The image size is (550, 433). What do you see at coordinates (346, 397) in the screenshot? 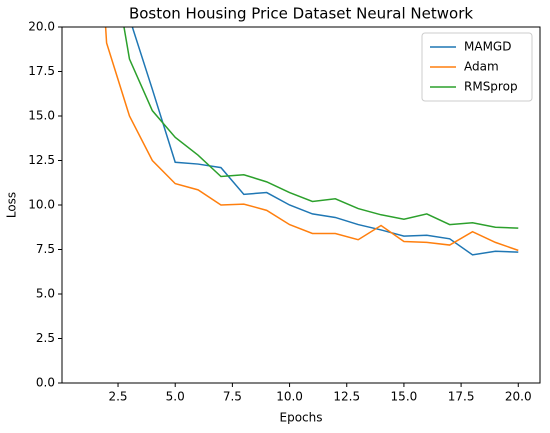
I see `x-tick-label: 12.5` at bounding box center [346, 397].